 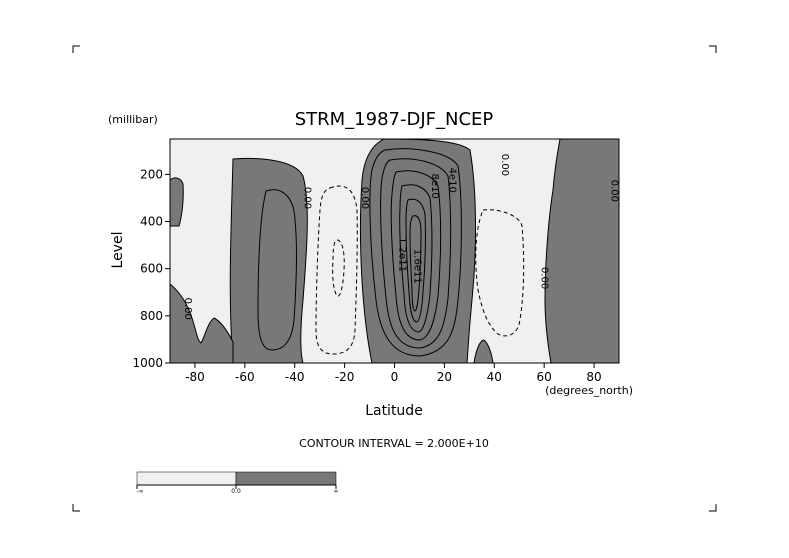 What do you see at coordinates (236, 491) in the screenshot?
I see `legend-label-zero: 0.0` at bounding box center [236, 491].